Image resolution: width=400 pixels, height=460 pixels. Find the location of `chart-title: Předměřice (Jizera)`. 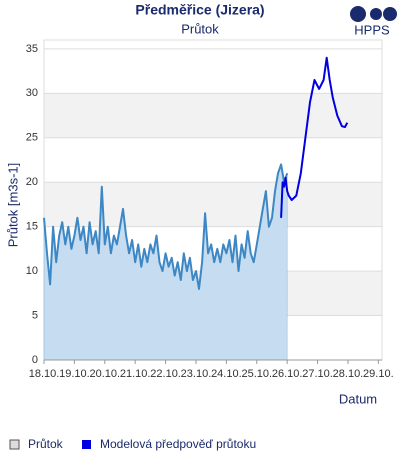

chart-title: Předměřice (Jizera) is located at coordinates (199, 10).